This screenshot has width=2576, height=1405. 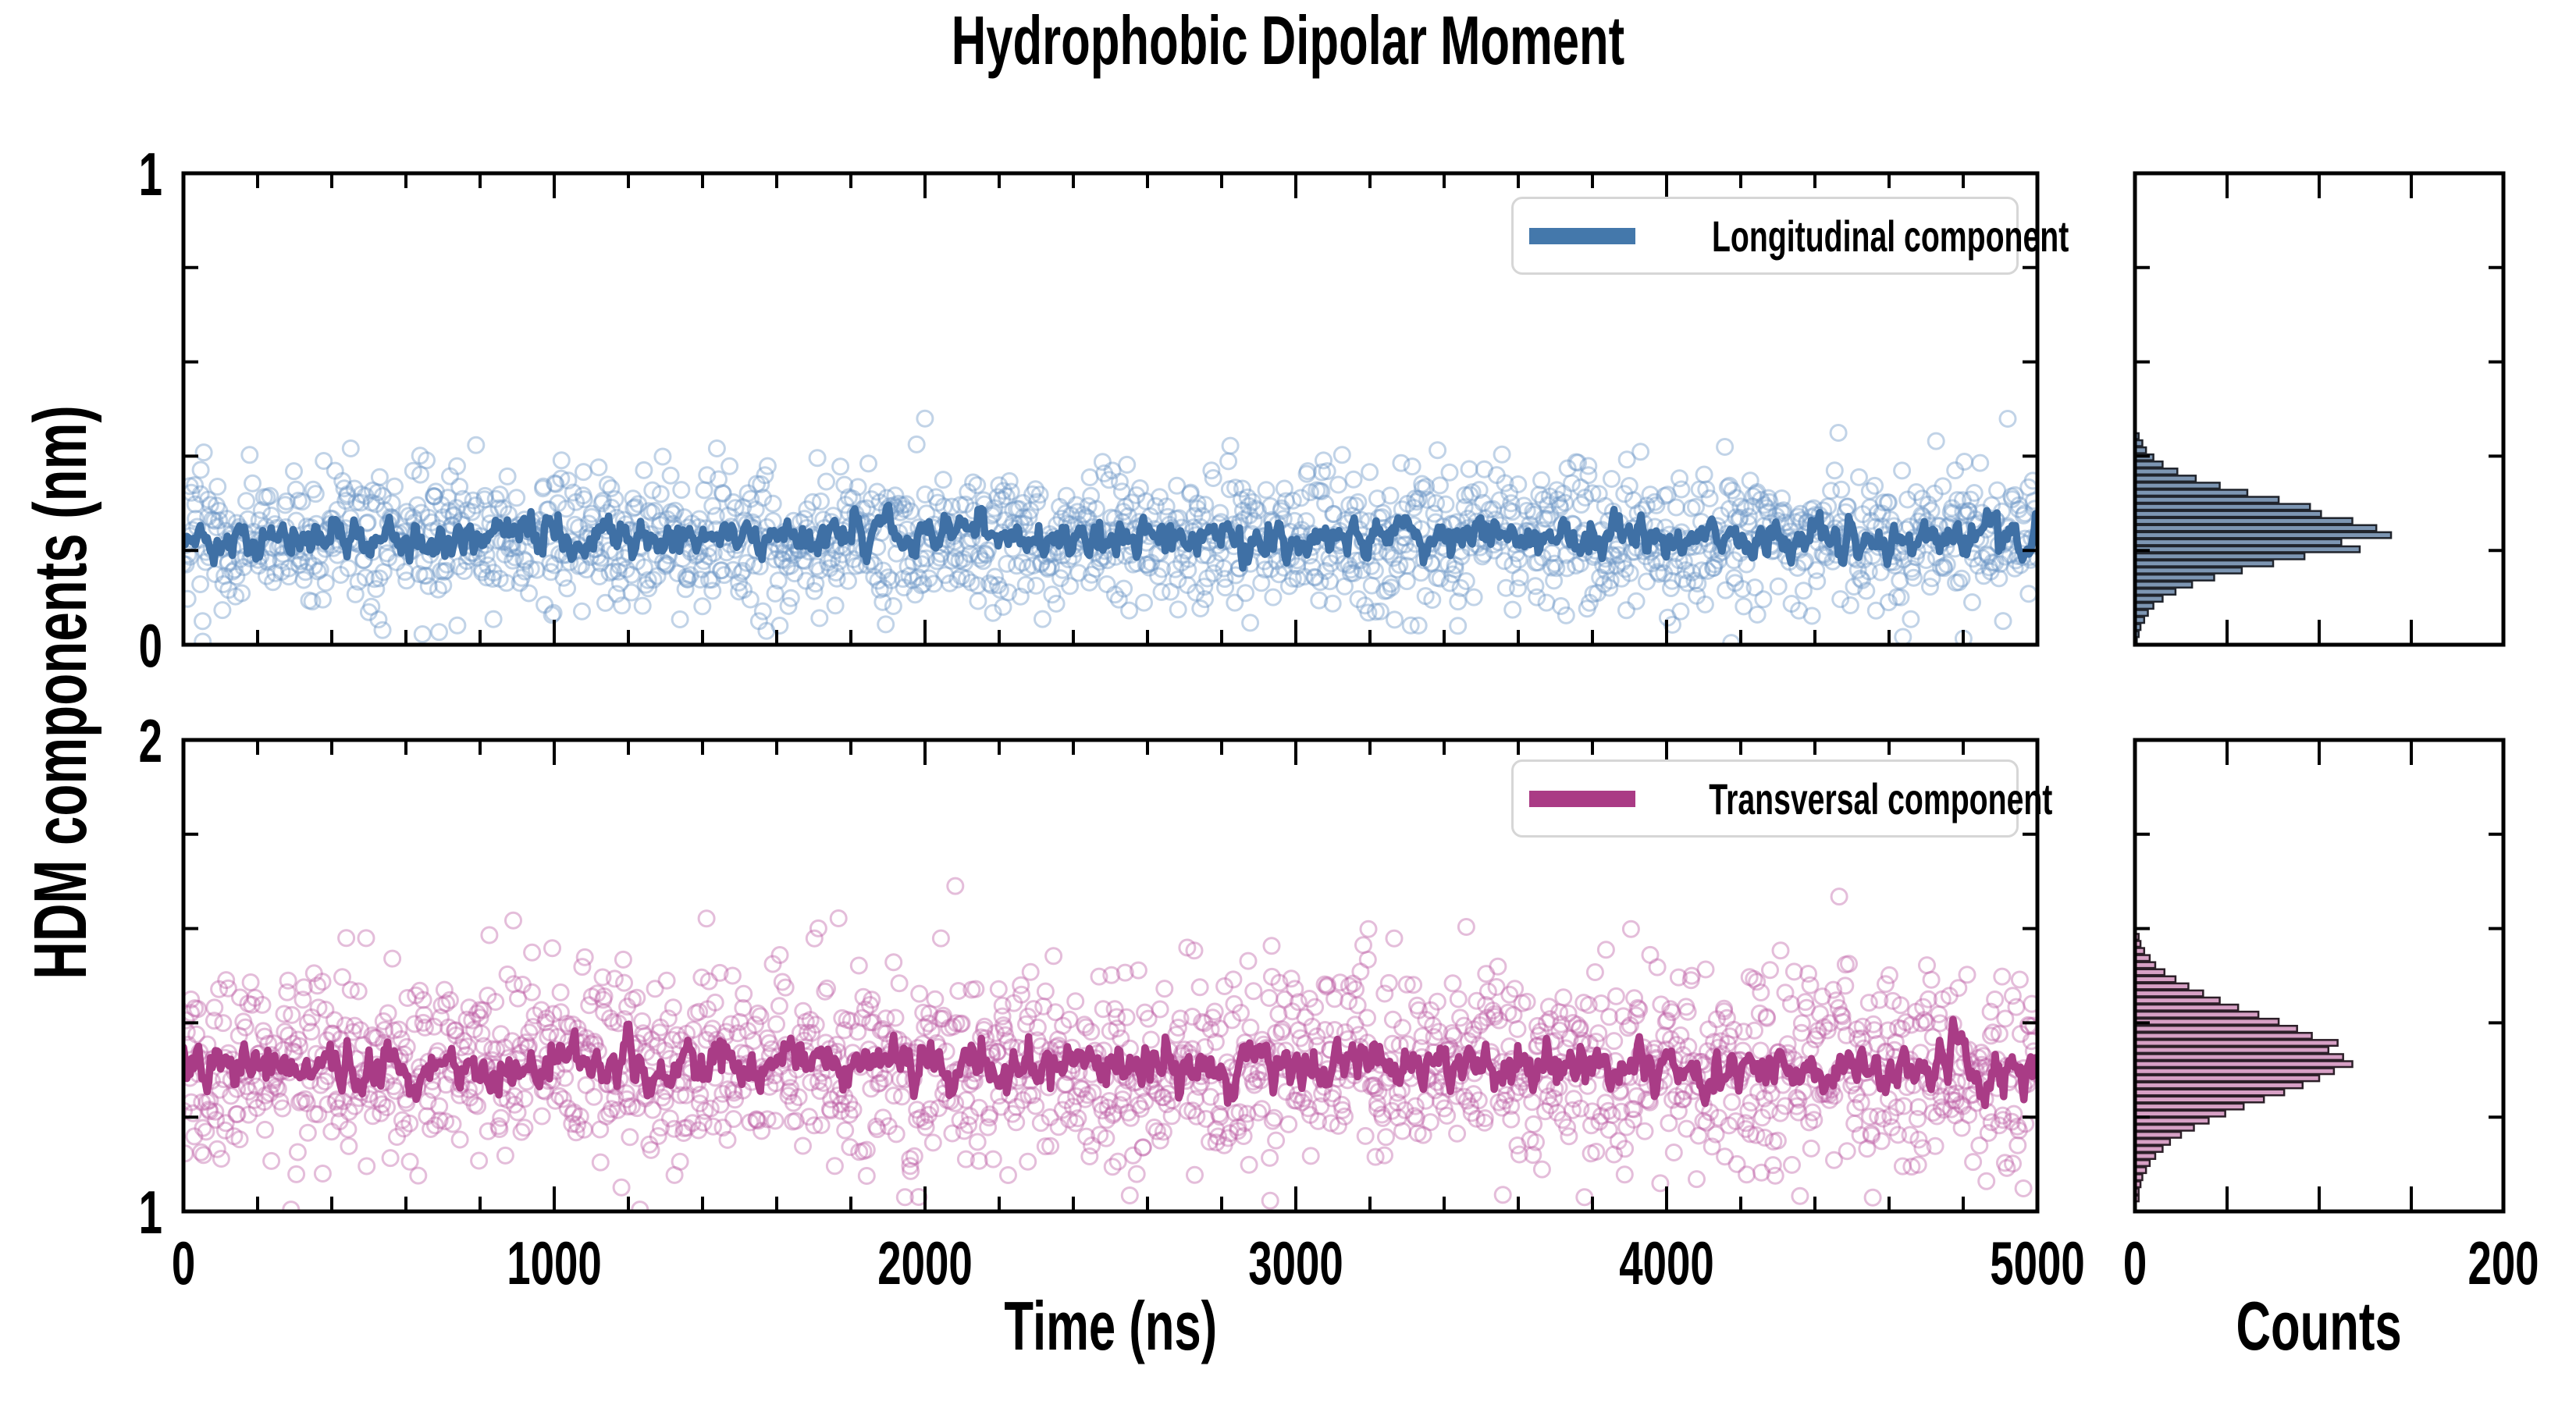 I want to click on y-axis-label: HDM components (nm), so click(x=61, y=692).